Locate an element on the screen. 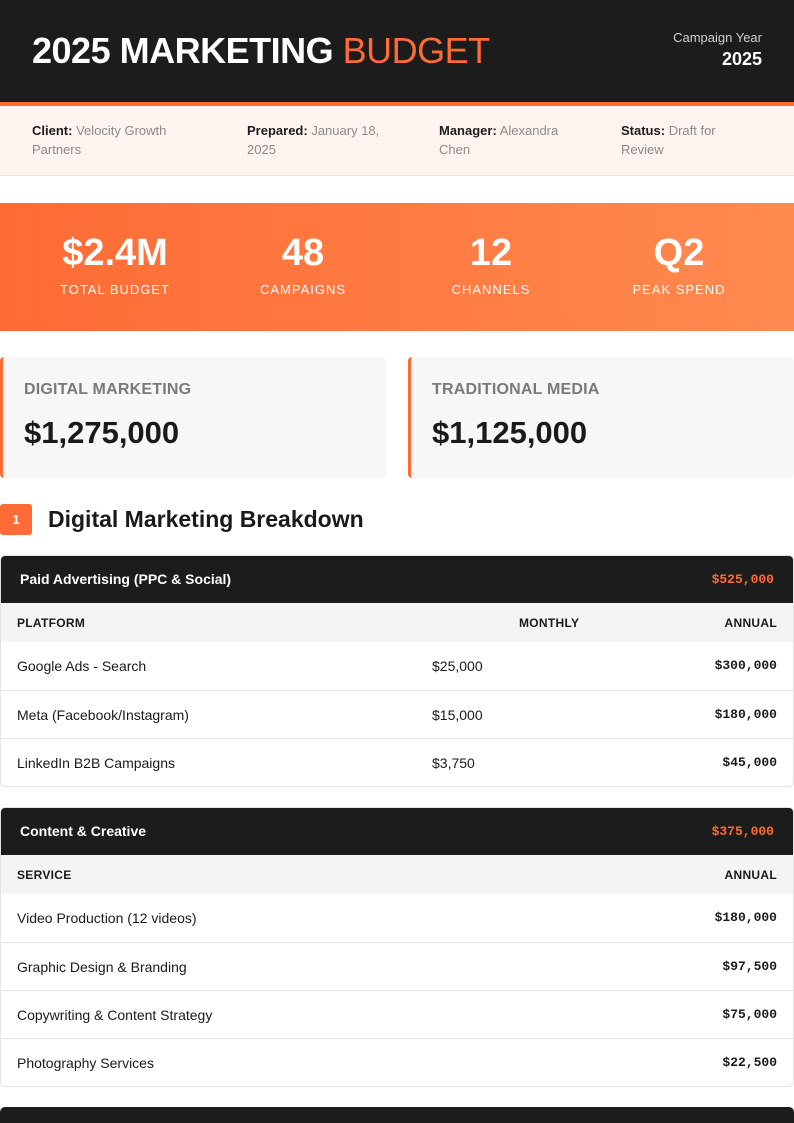 The image size is (794, 1123). header-accent-rule is located at coordinates (397, 104).